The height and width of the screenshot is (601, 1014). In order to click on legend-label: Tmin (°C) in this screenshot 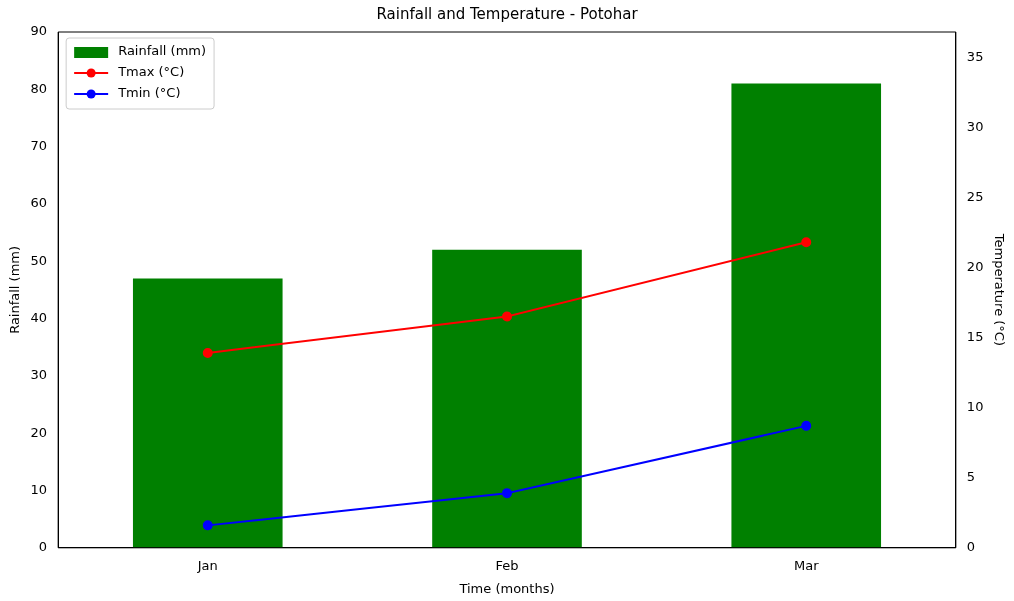, I will do `click(149, 93)`.